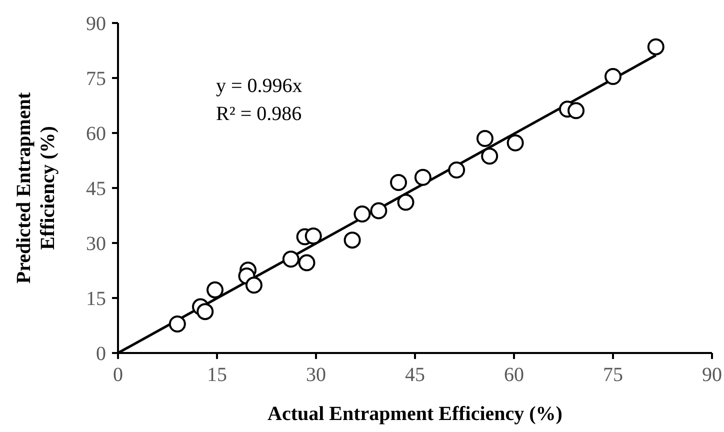 The image size is (724, 432). What do you see at coordinates (259, 86) in the screenshot?
I see `annotation: y = 0.996x` at bounding box center [259, 86].